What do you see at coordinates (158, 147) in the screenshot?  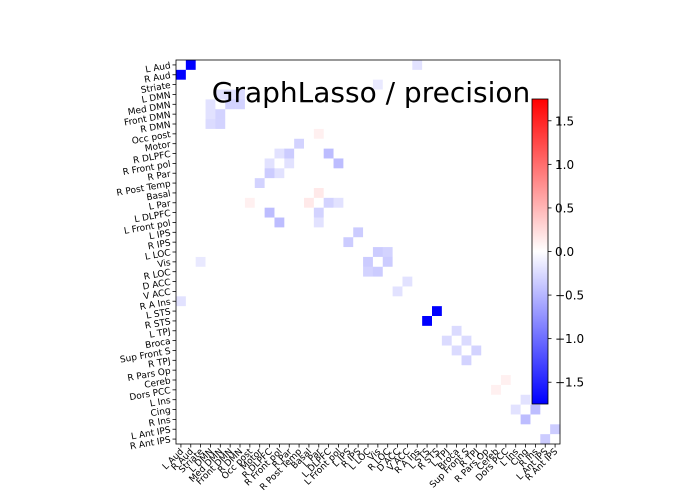 I see `y-tick-label: Motor` at bounding box center [158, 147].